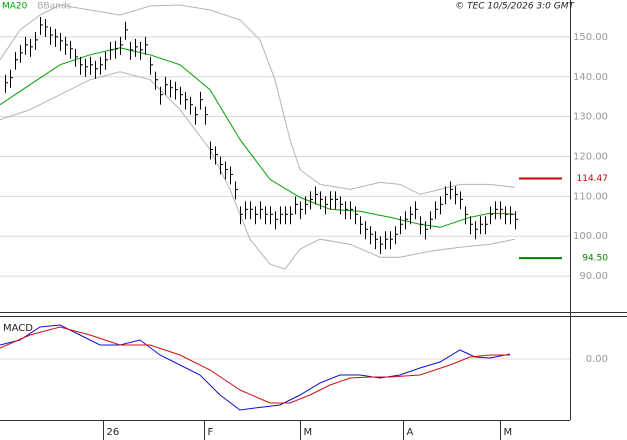 Image resolution: width=627 pixels, height=440 pixels. Describe the element at coordinates (590, 156) in the screenshot. I see `y-tick-label: 120.00` at that location.